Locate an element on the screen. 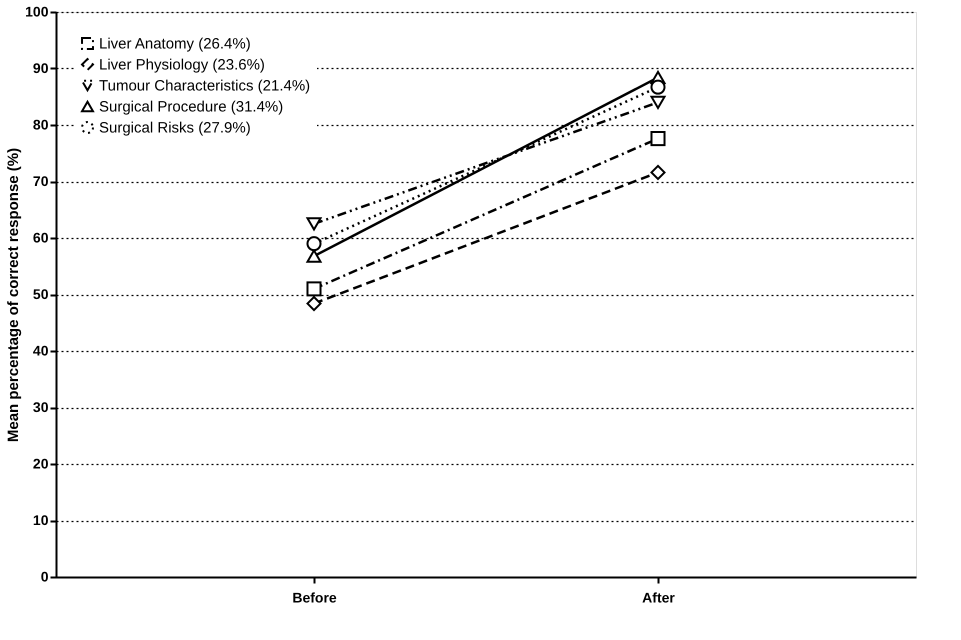 The image size is (961, 640). y-tick-label: 80 is located at coordinates (40, 124).